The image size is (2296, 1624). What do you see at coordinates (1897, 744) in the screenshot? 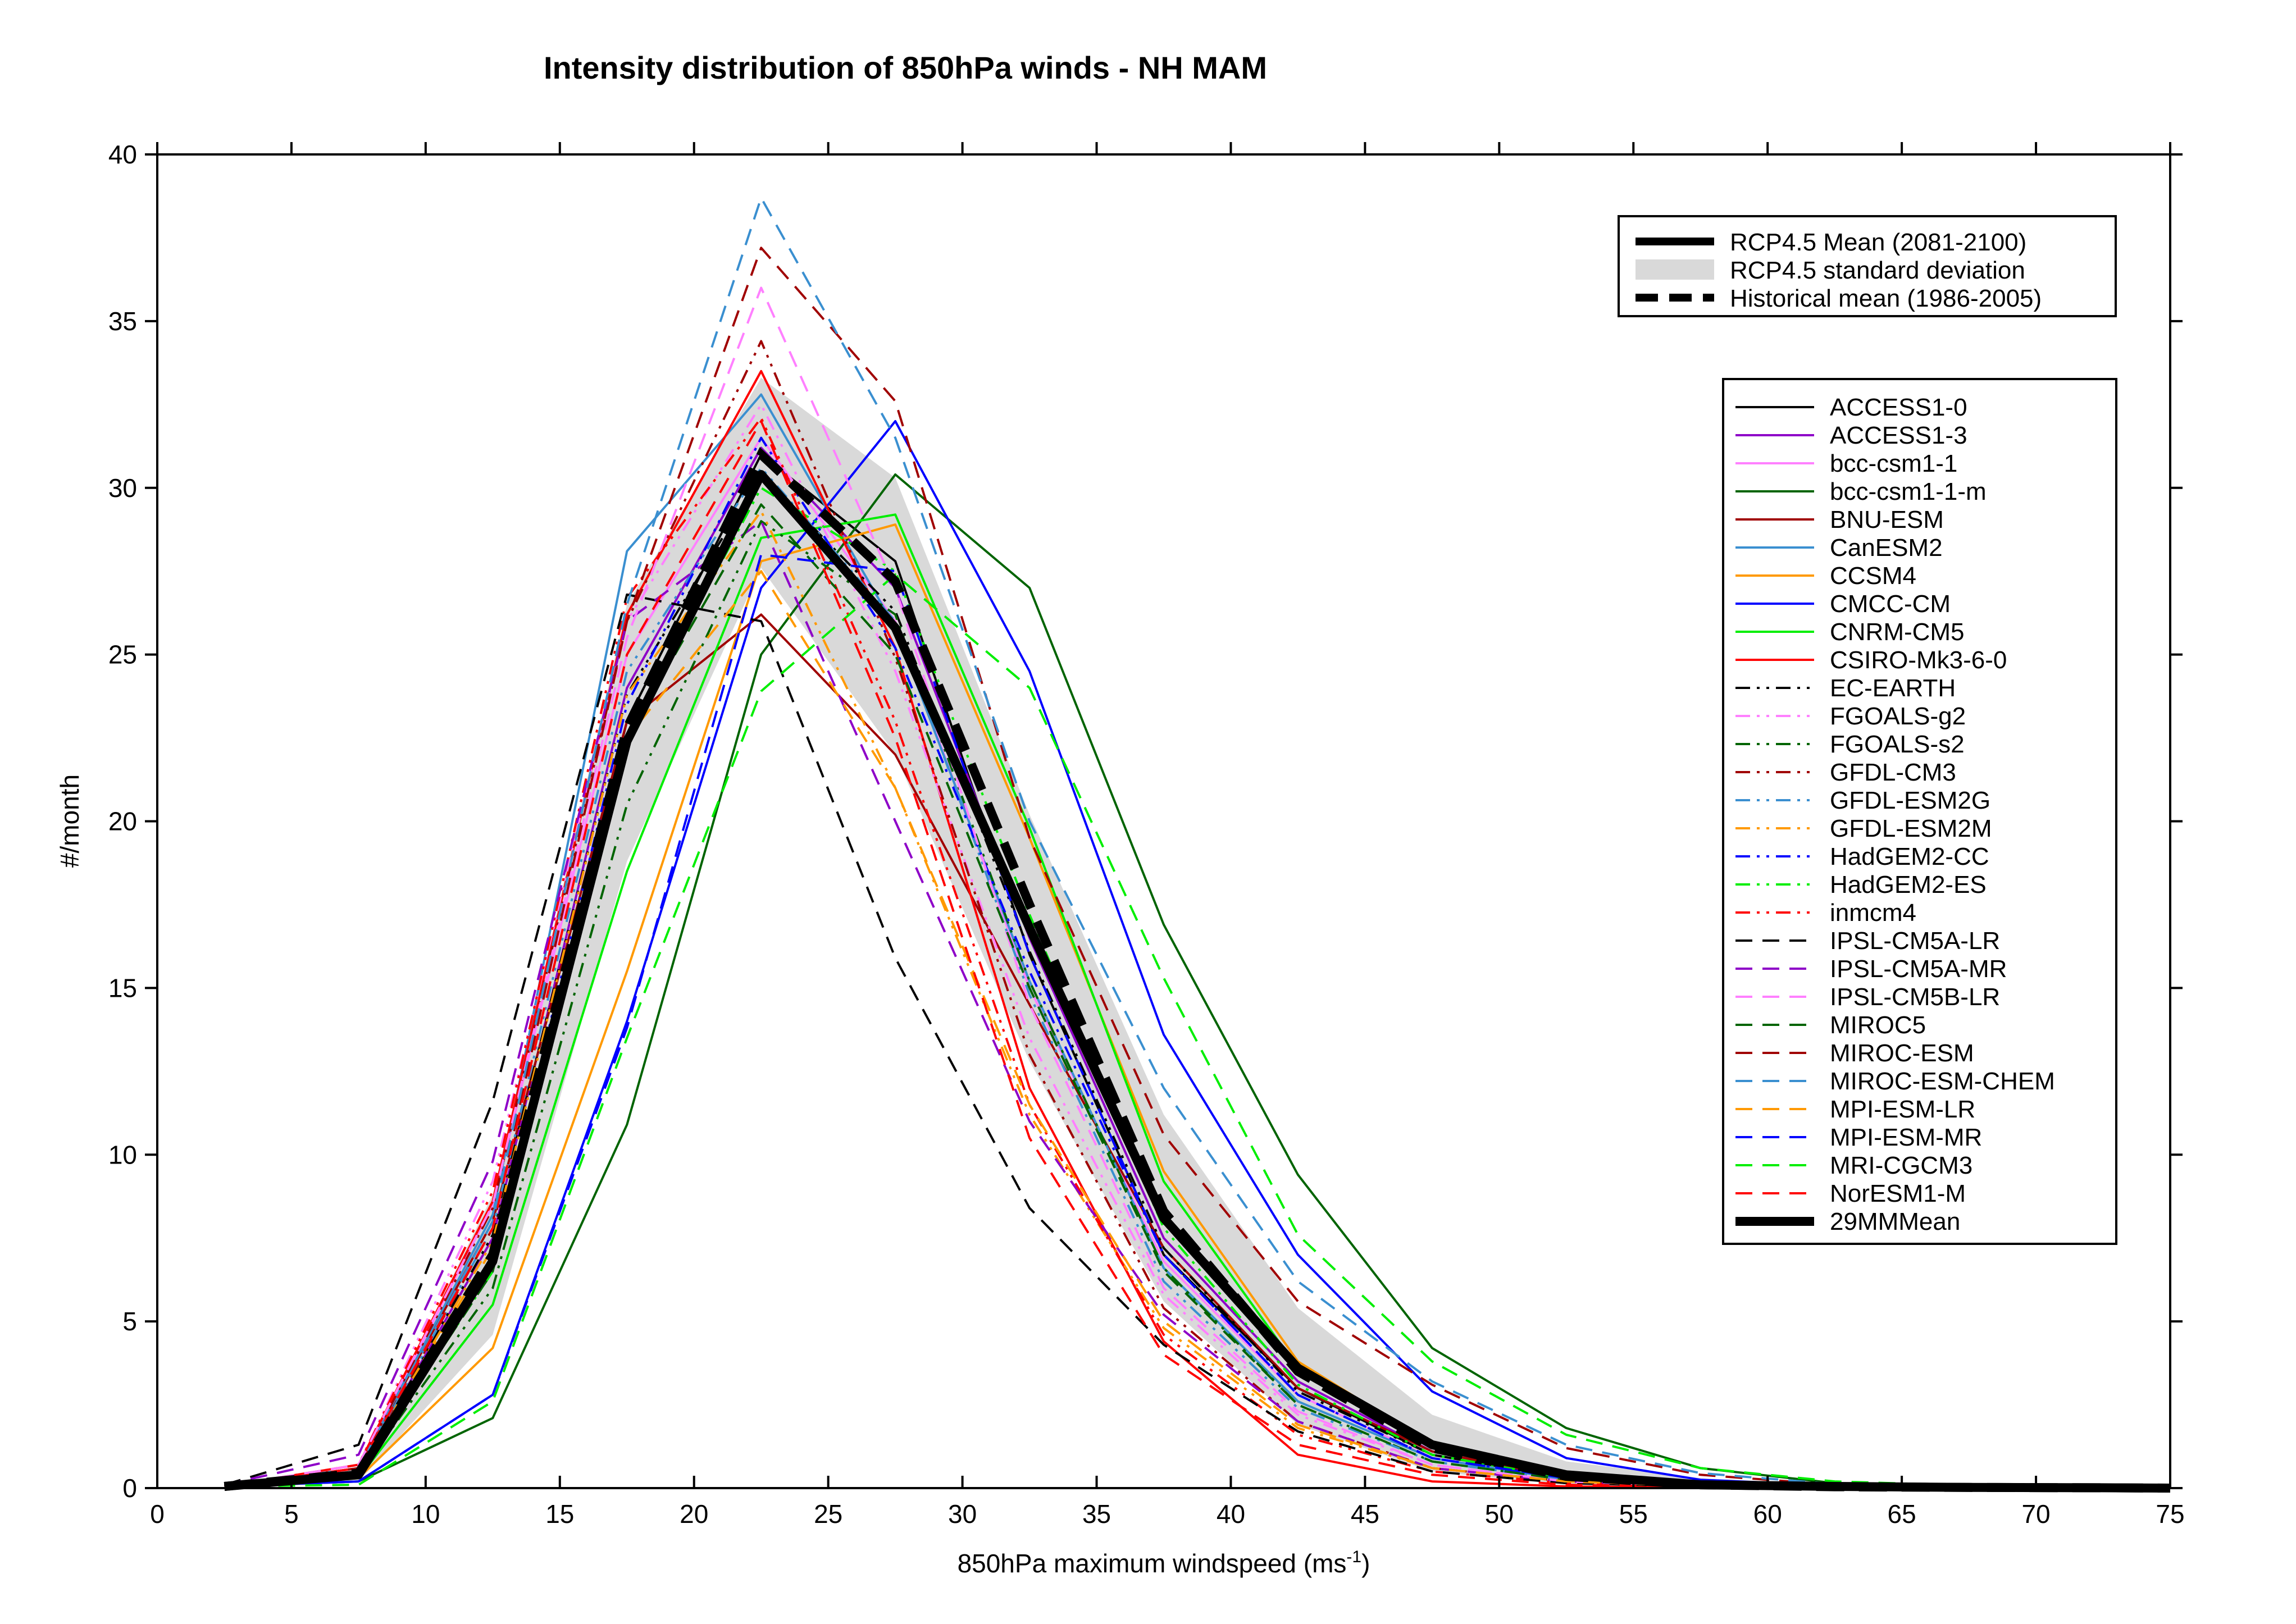
I see `model-legend-label: FGOALS-s2` at bounding box center [1897, 744].